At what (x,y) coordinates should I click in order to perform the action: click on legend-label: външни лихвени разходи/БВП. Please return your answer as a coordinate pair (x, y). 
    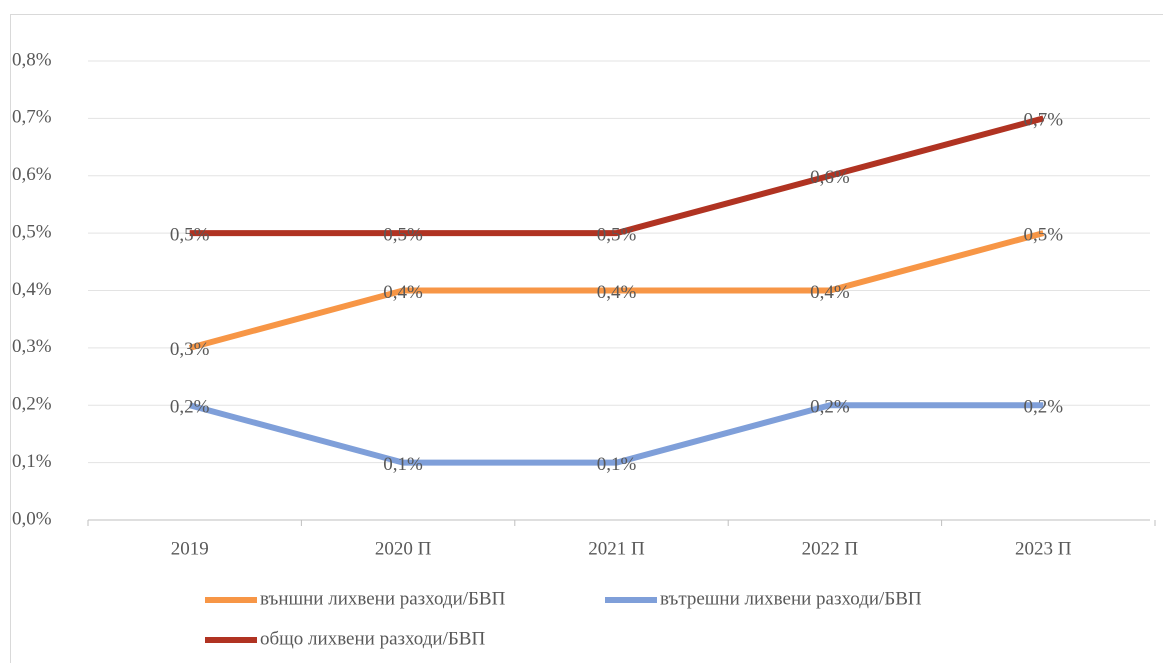
    Looking at the image, I should click on (383, 598).